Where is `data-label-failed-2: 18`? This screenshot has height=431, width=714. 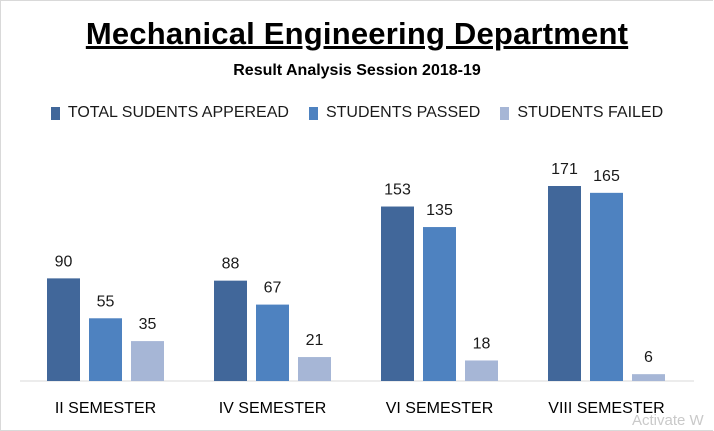
data-label-failed-2: 18 is located at coordinates (482, 343).